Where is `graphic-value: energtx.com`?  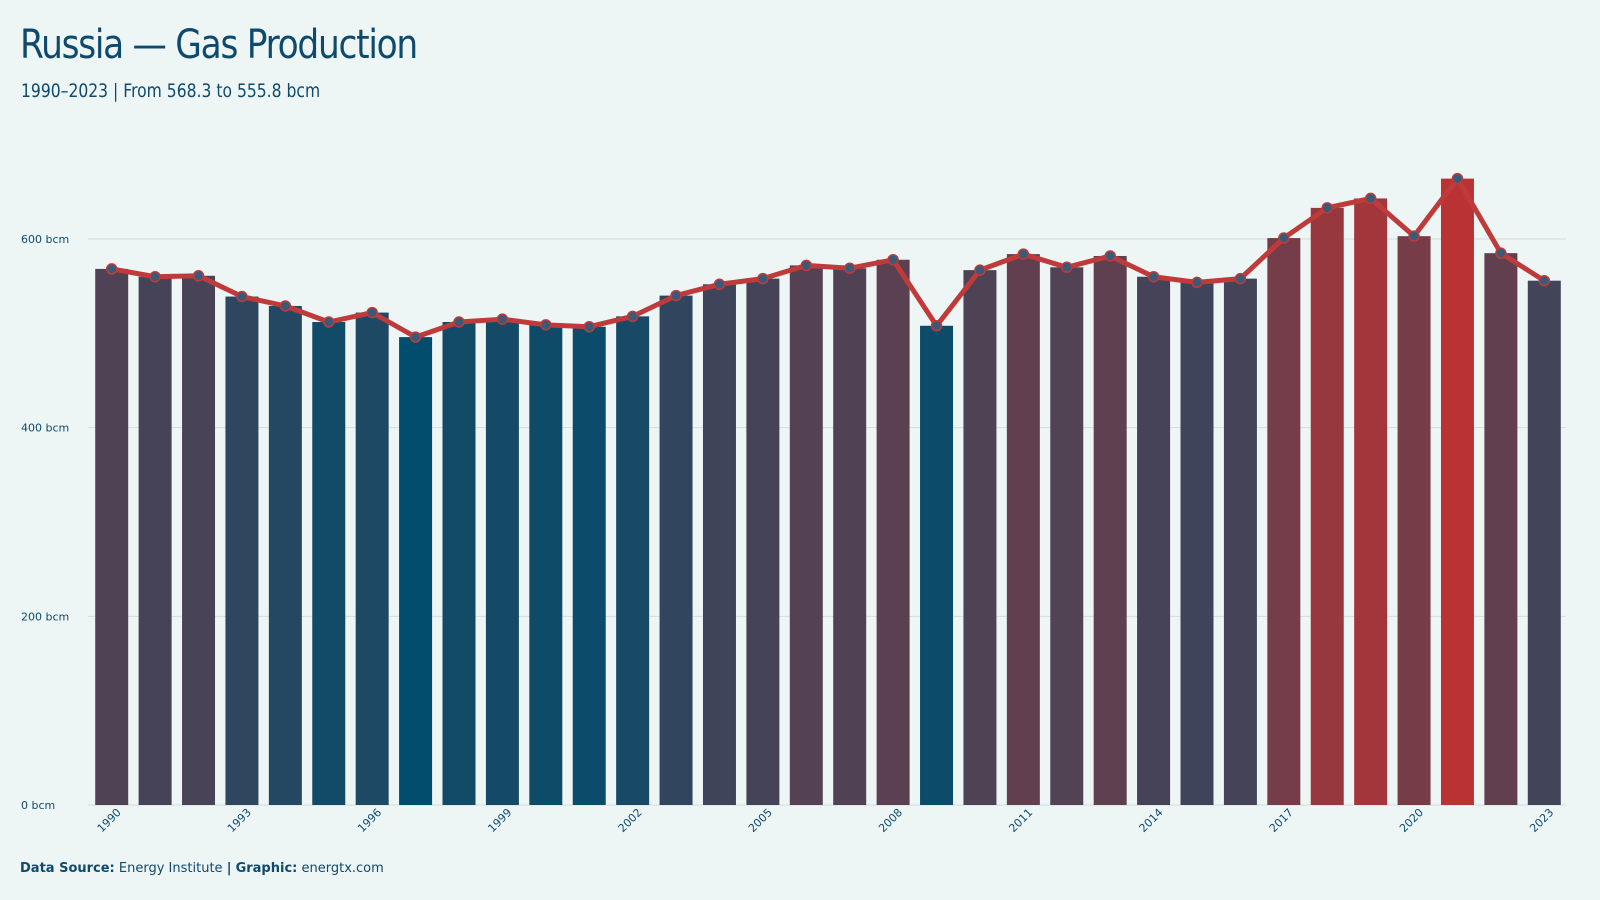 graphic-value: energtx.com is located at coordinates (342, 868).